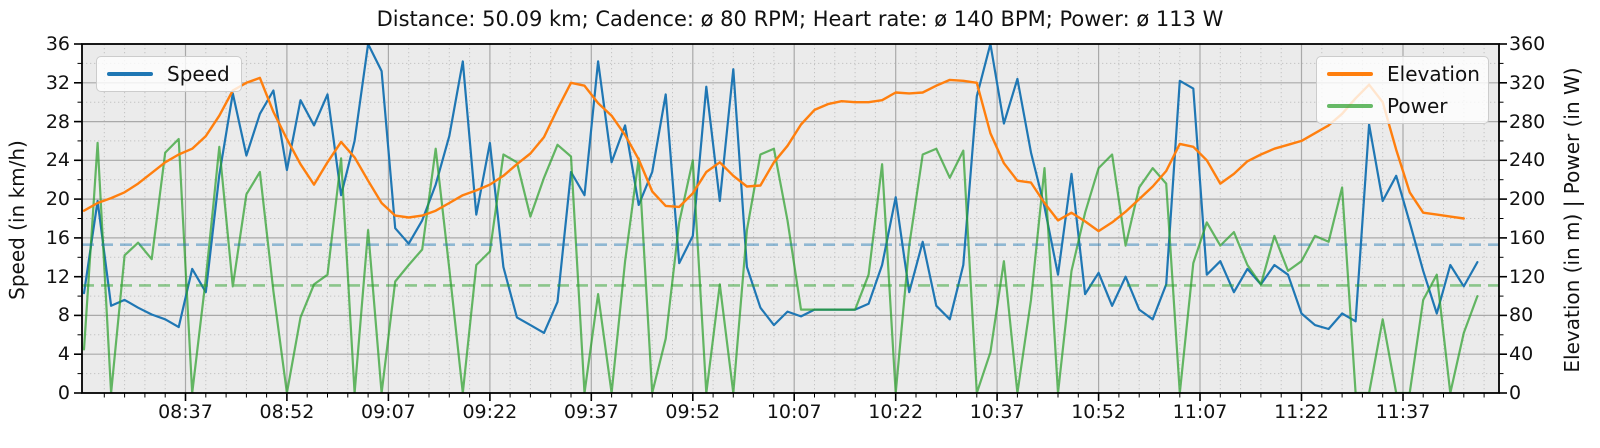 The height and width of the screenshot is (448, 1600). Describe the element at coordinates (1402, 90) in the screenshot. I see `legend-elevation-power: Elevation Power` at that location.